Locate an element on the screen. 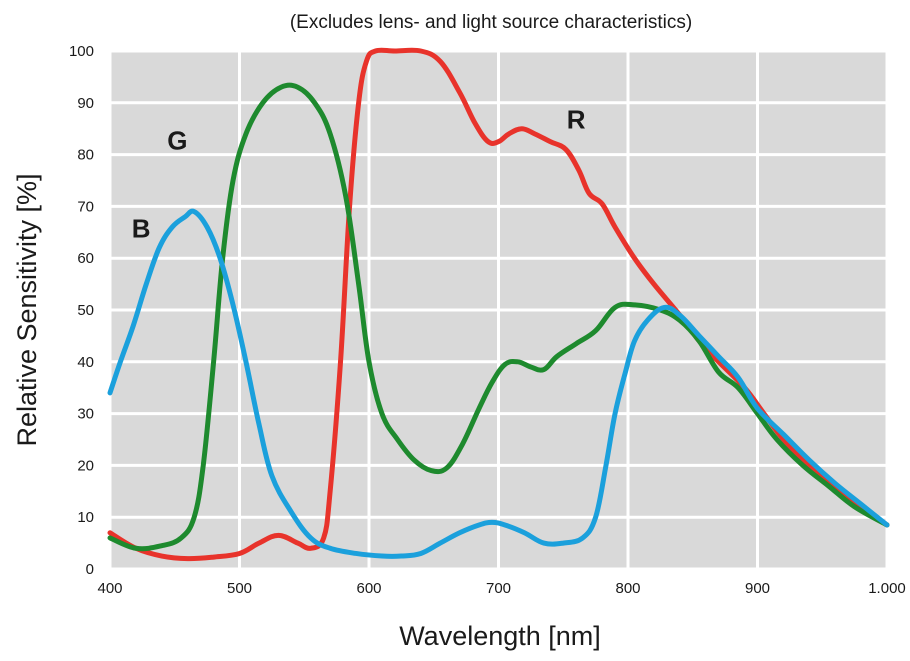  x-tick-label: 600 is located at coordinates (368, 588).